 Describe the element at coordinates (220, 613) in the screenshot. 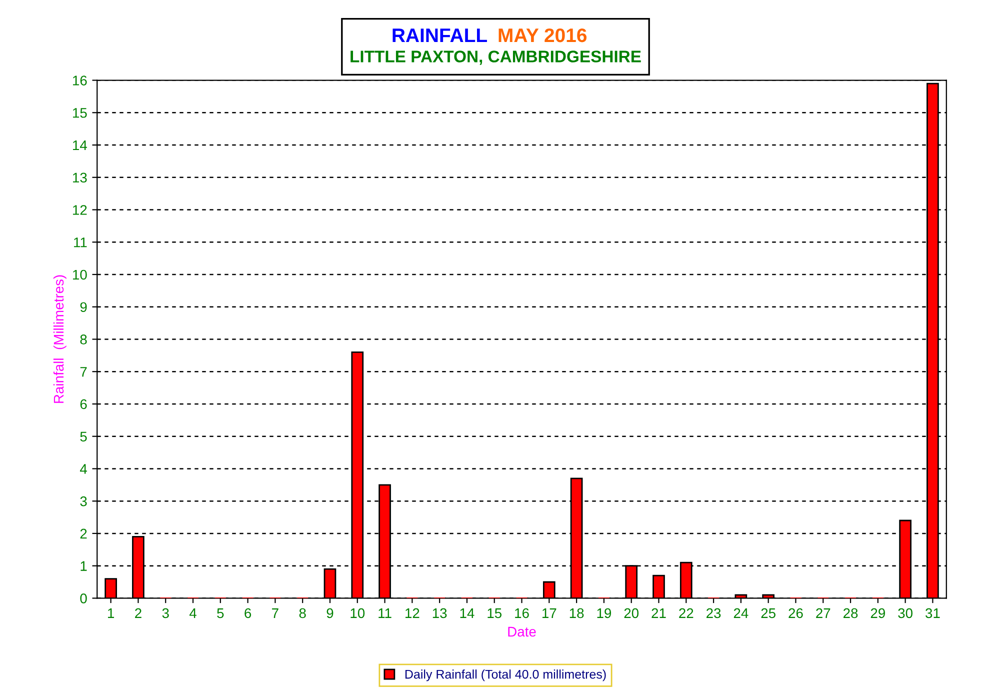

I see `x-tick-label: 5` at that location.